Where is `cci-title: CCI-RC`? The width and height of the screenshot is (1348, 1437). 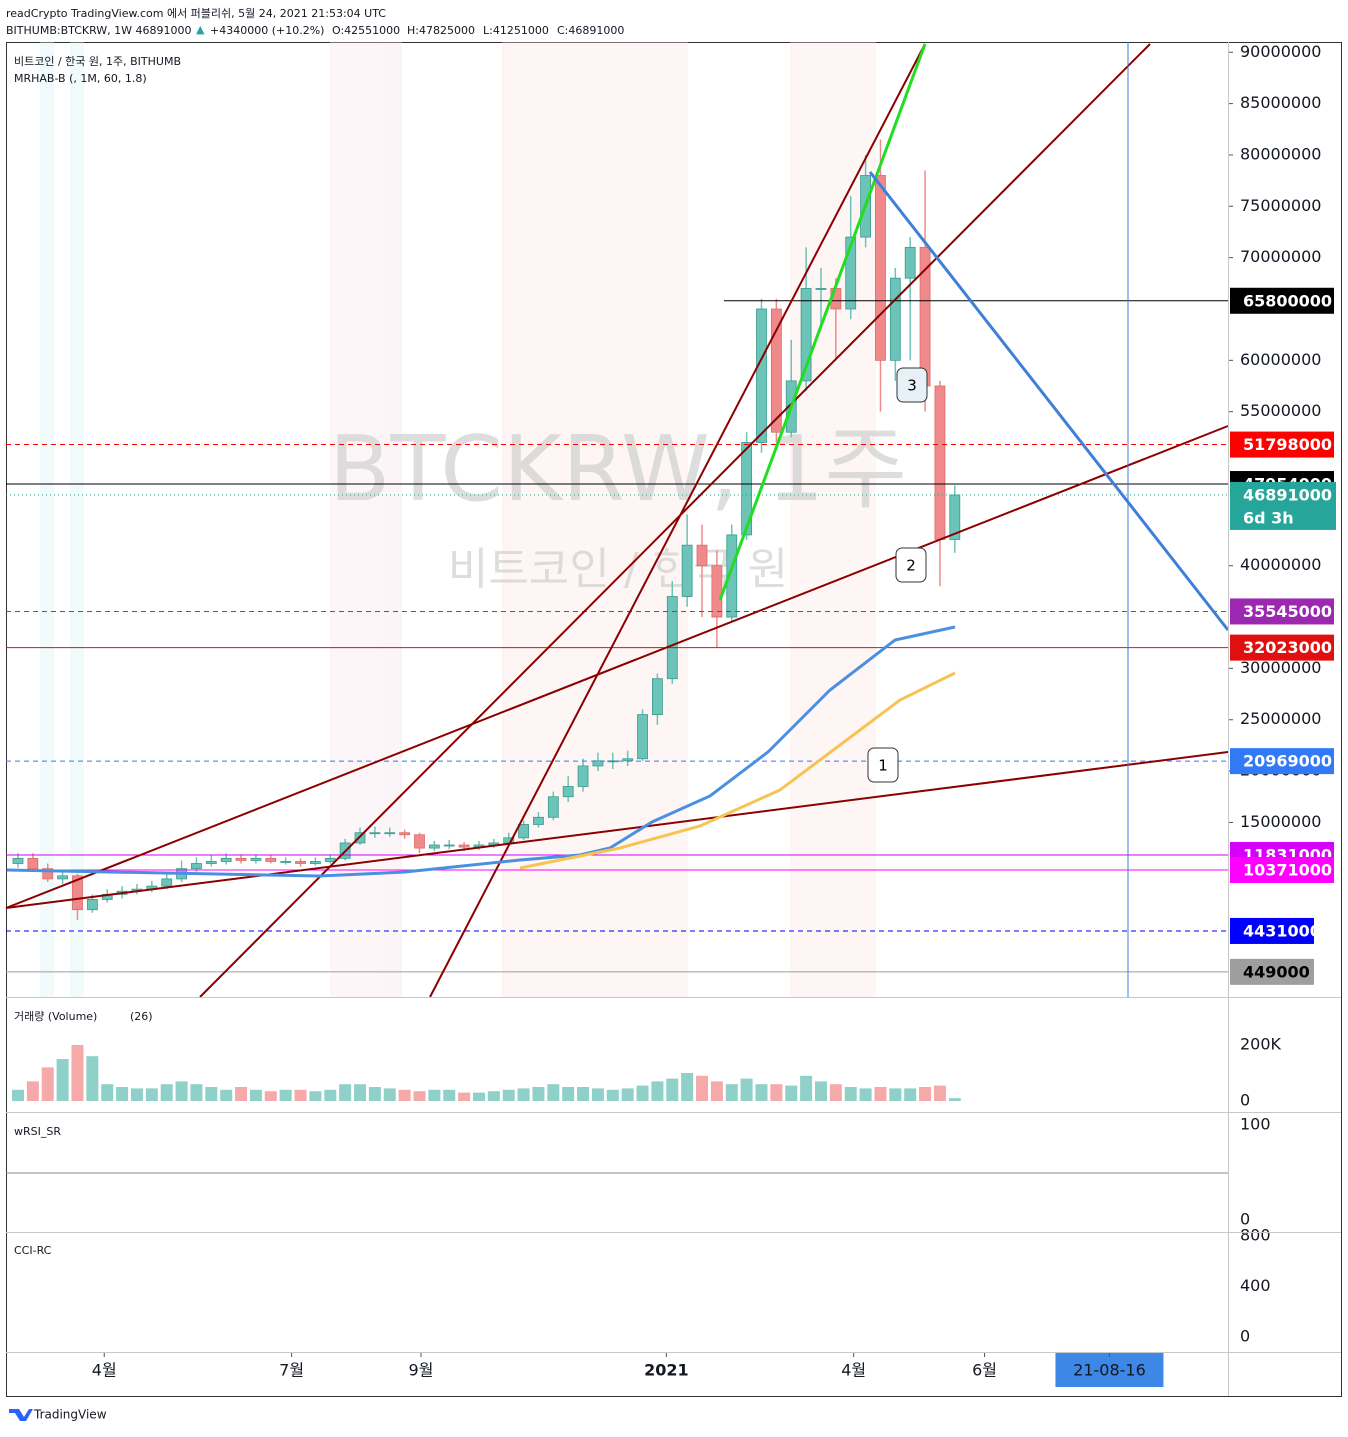
cci-title: CCI-RC is located at coordinates (33, 1250).